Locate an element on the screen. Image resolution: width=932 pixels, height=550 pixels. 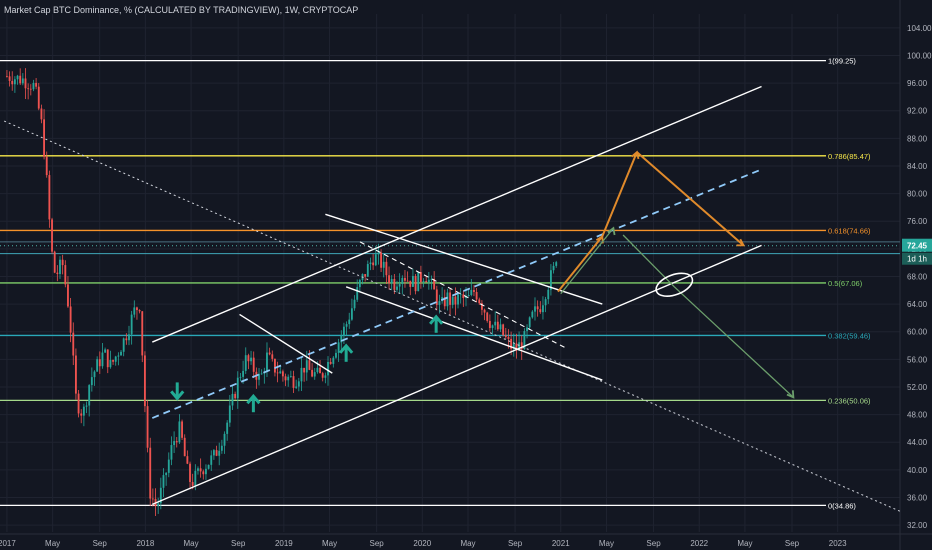
y-tick-label: 64.00 is located at coordinates (917, 304).